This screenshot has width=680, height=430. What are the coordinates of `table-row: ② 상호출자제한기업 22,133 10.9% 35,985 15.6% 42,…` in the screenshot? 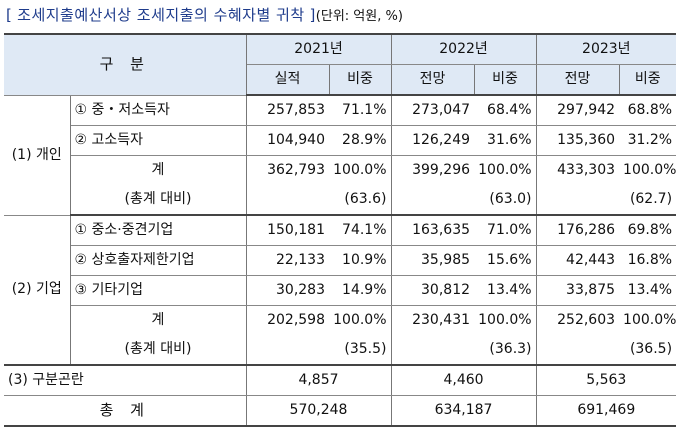 It's located at (340, 260).